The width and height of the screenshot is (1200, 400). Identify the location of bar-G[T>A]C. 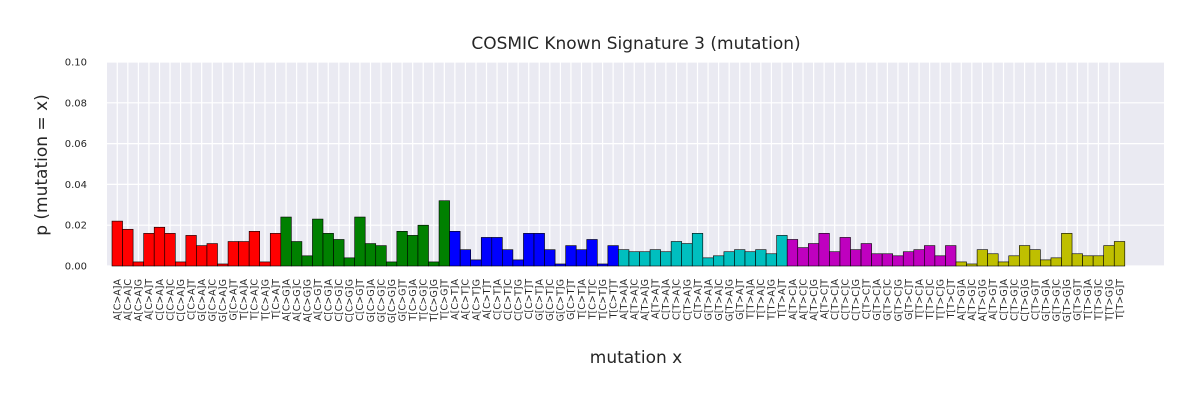
(719, 261).